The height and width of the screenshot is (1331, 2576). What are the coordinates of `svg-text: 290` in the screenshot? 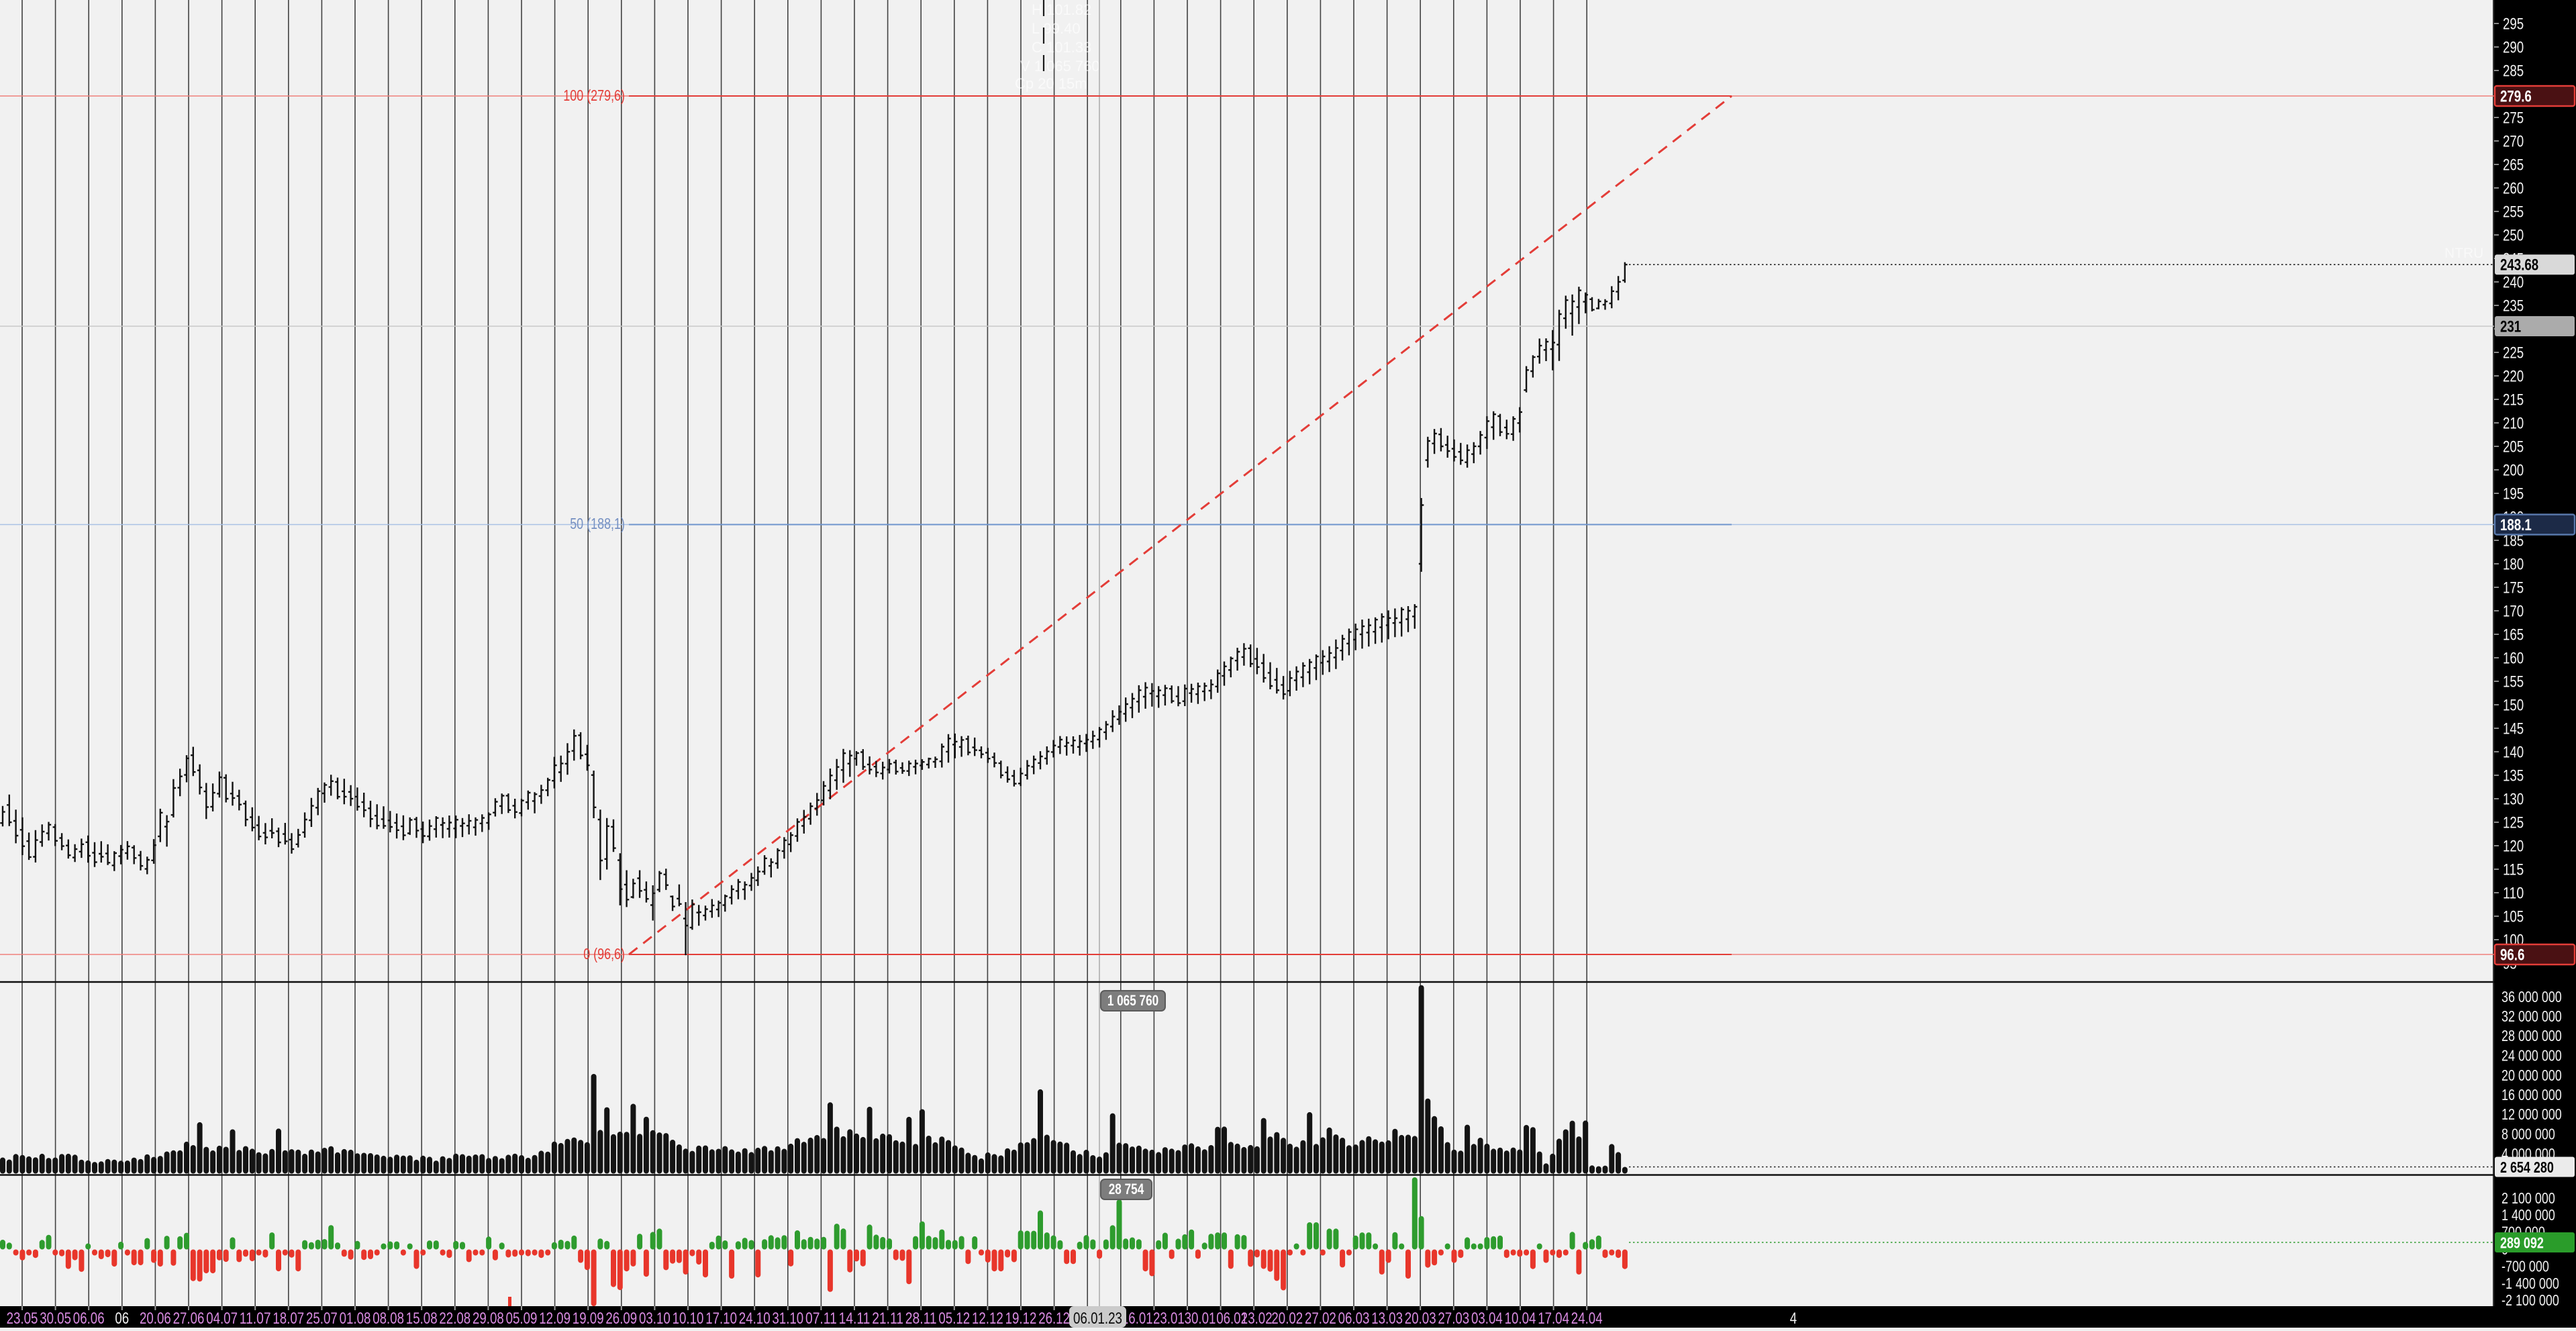 It's located at (2513, 48).